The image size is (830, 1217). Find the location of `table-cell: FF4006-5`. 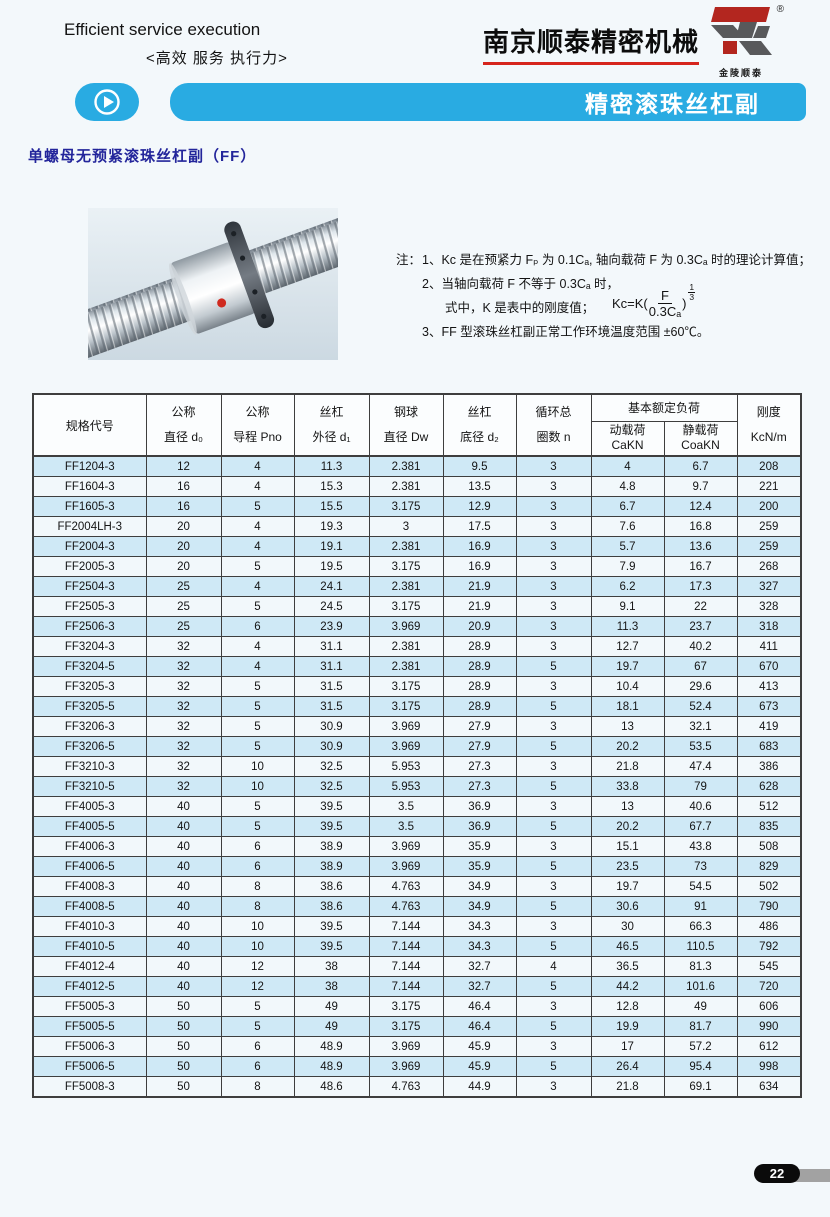

table-cell: FF4006-5 is located at coordinates (89, 866).